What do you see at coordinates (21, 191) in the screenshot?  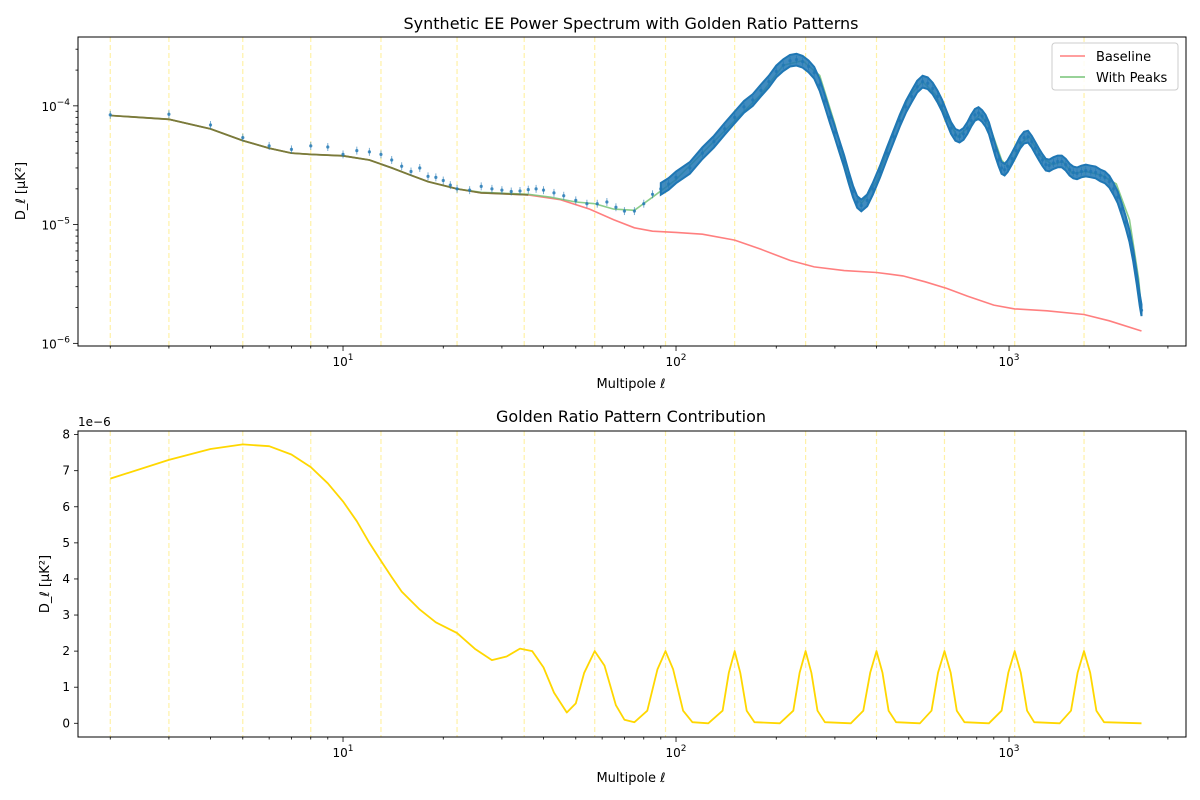 I see `top-y-axis-label: D_ℓ [μK²]` at bounding box center [21, 191].